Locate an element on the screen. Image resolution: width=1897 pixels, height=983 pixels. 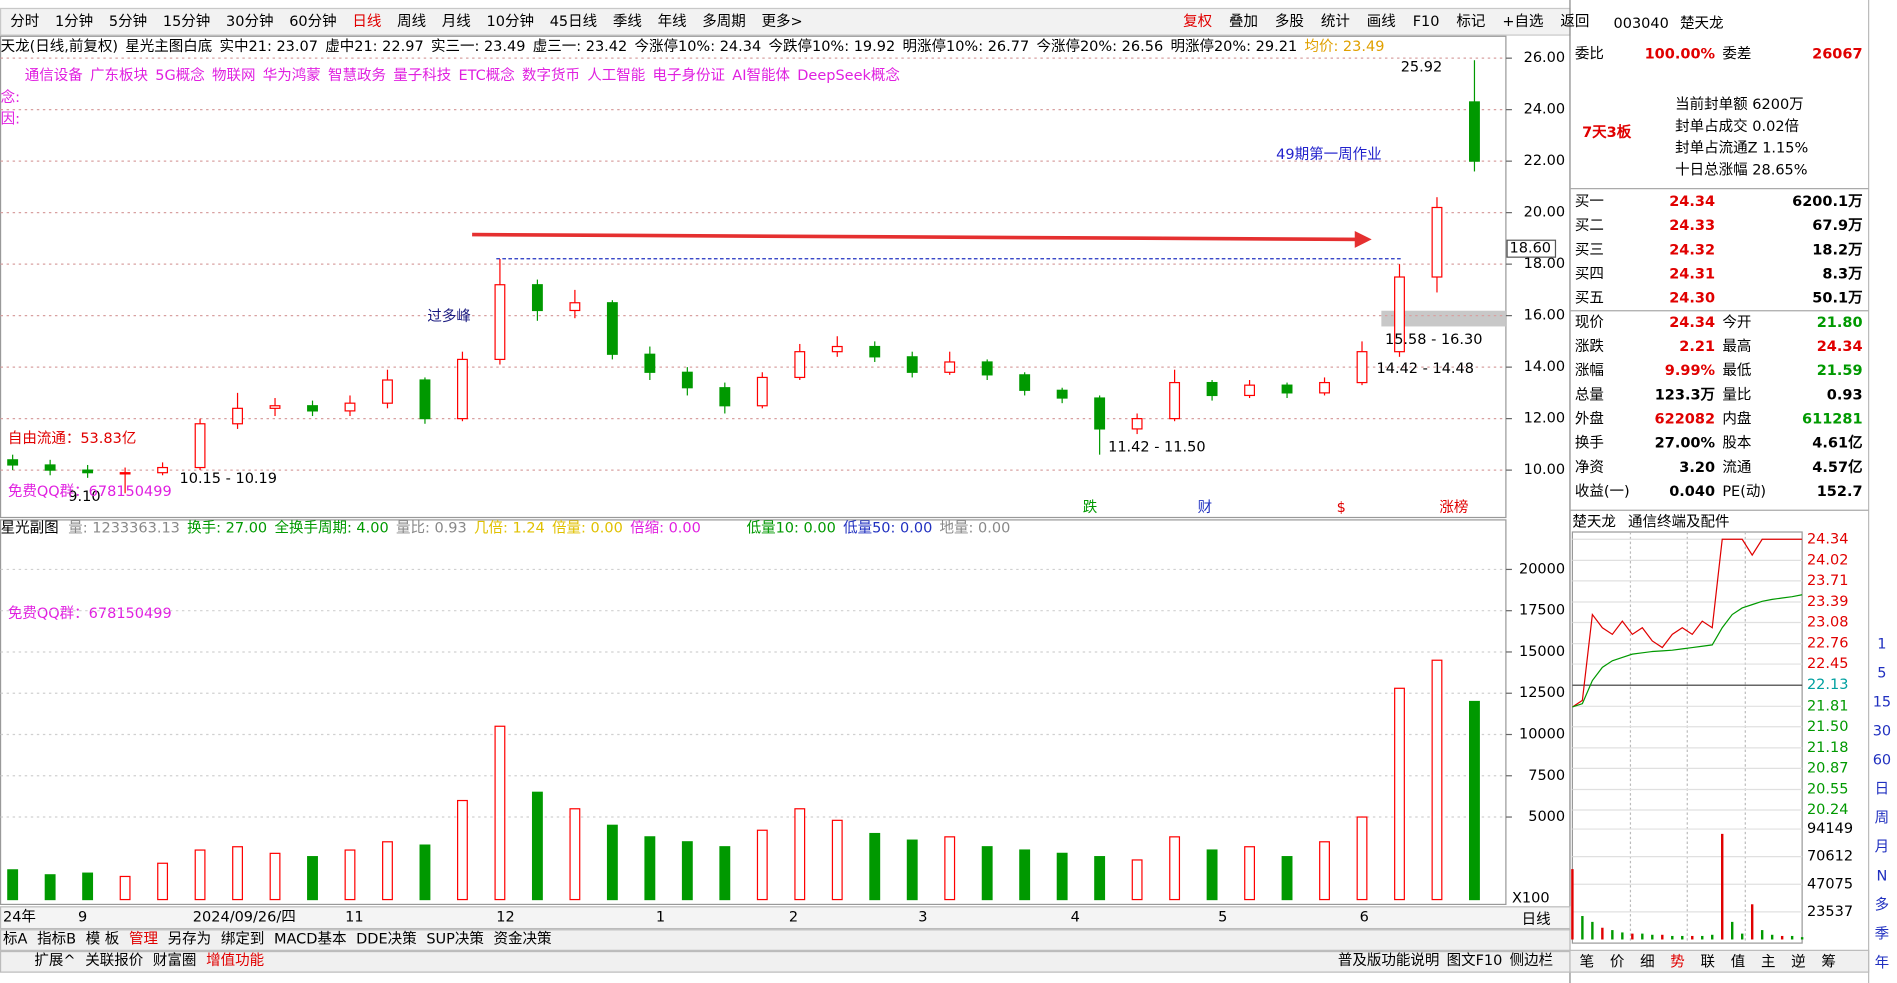
book-volume: 6200.1万 is located at coordinates (1827, 201).